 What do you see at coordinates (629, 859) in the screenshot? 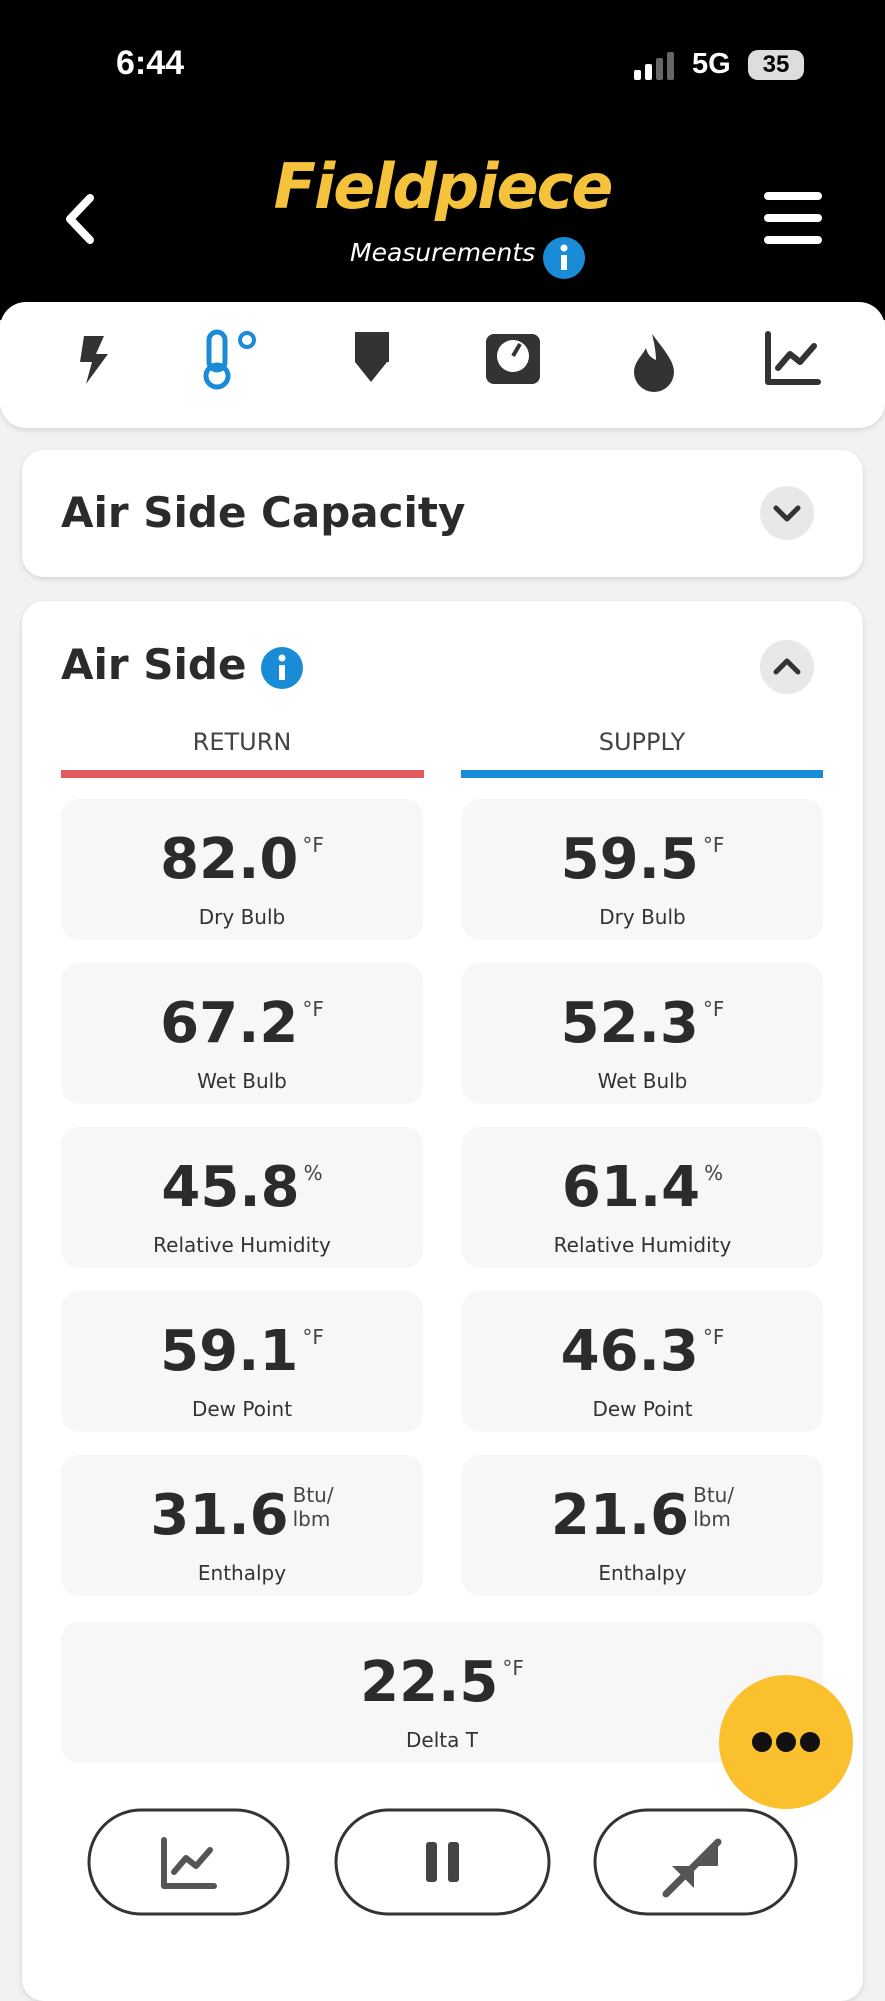
I see `reading-value: 59.5` at bounding box center [629, 859].